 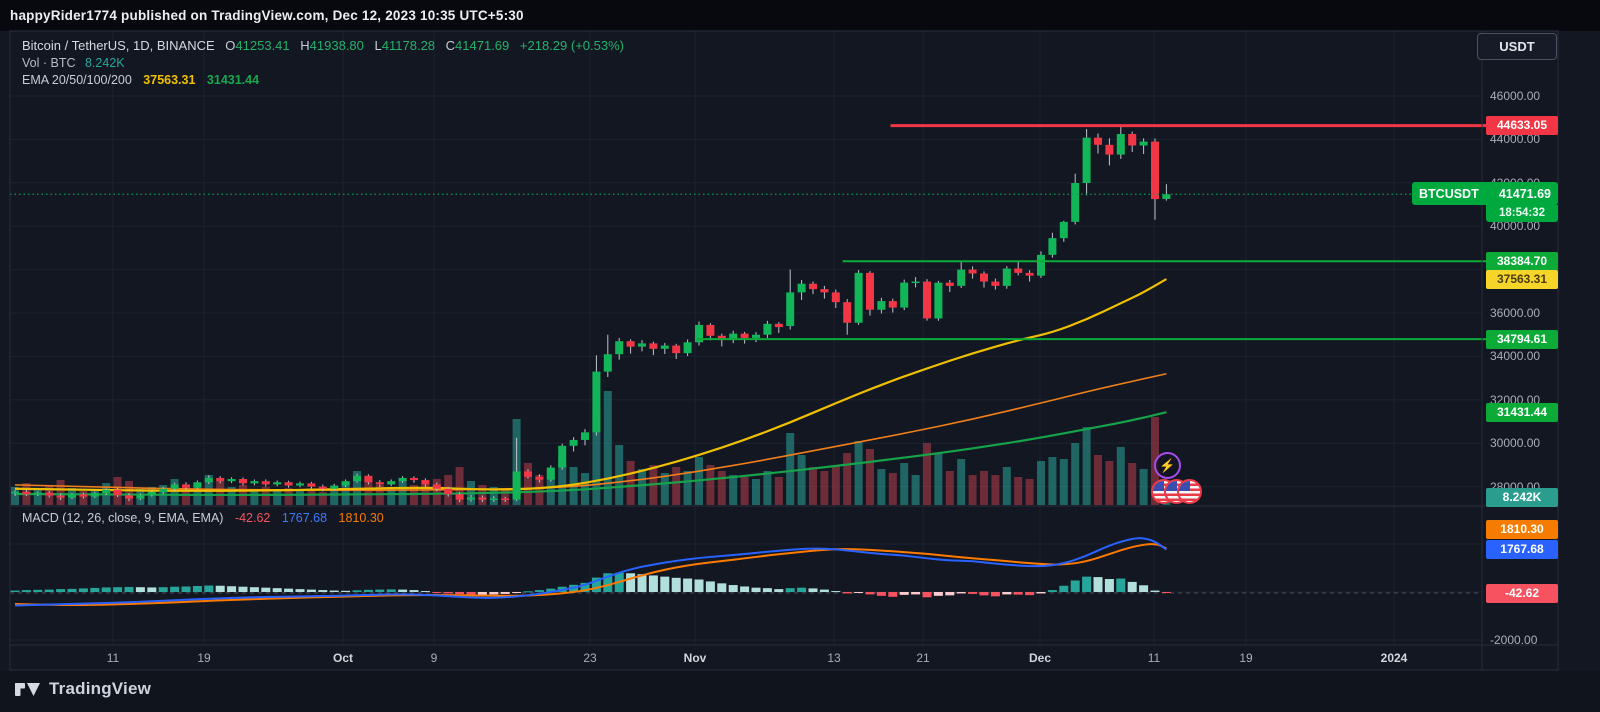 What do you see at coordinates (1176, 491) in the screenshot?
I see `reaction-flag-icons` at bounding box center [1176, 491].